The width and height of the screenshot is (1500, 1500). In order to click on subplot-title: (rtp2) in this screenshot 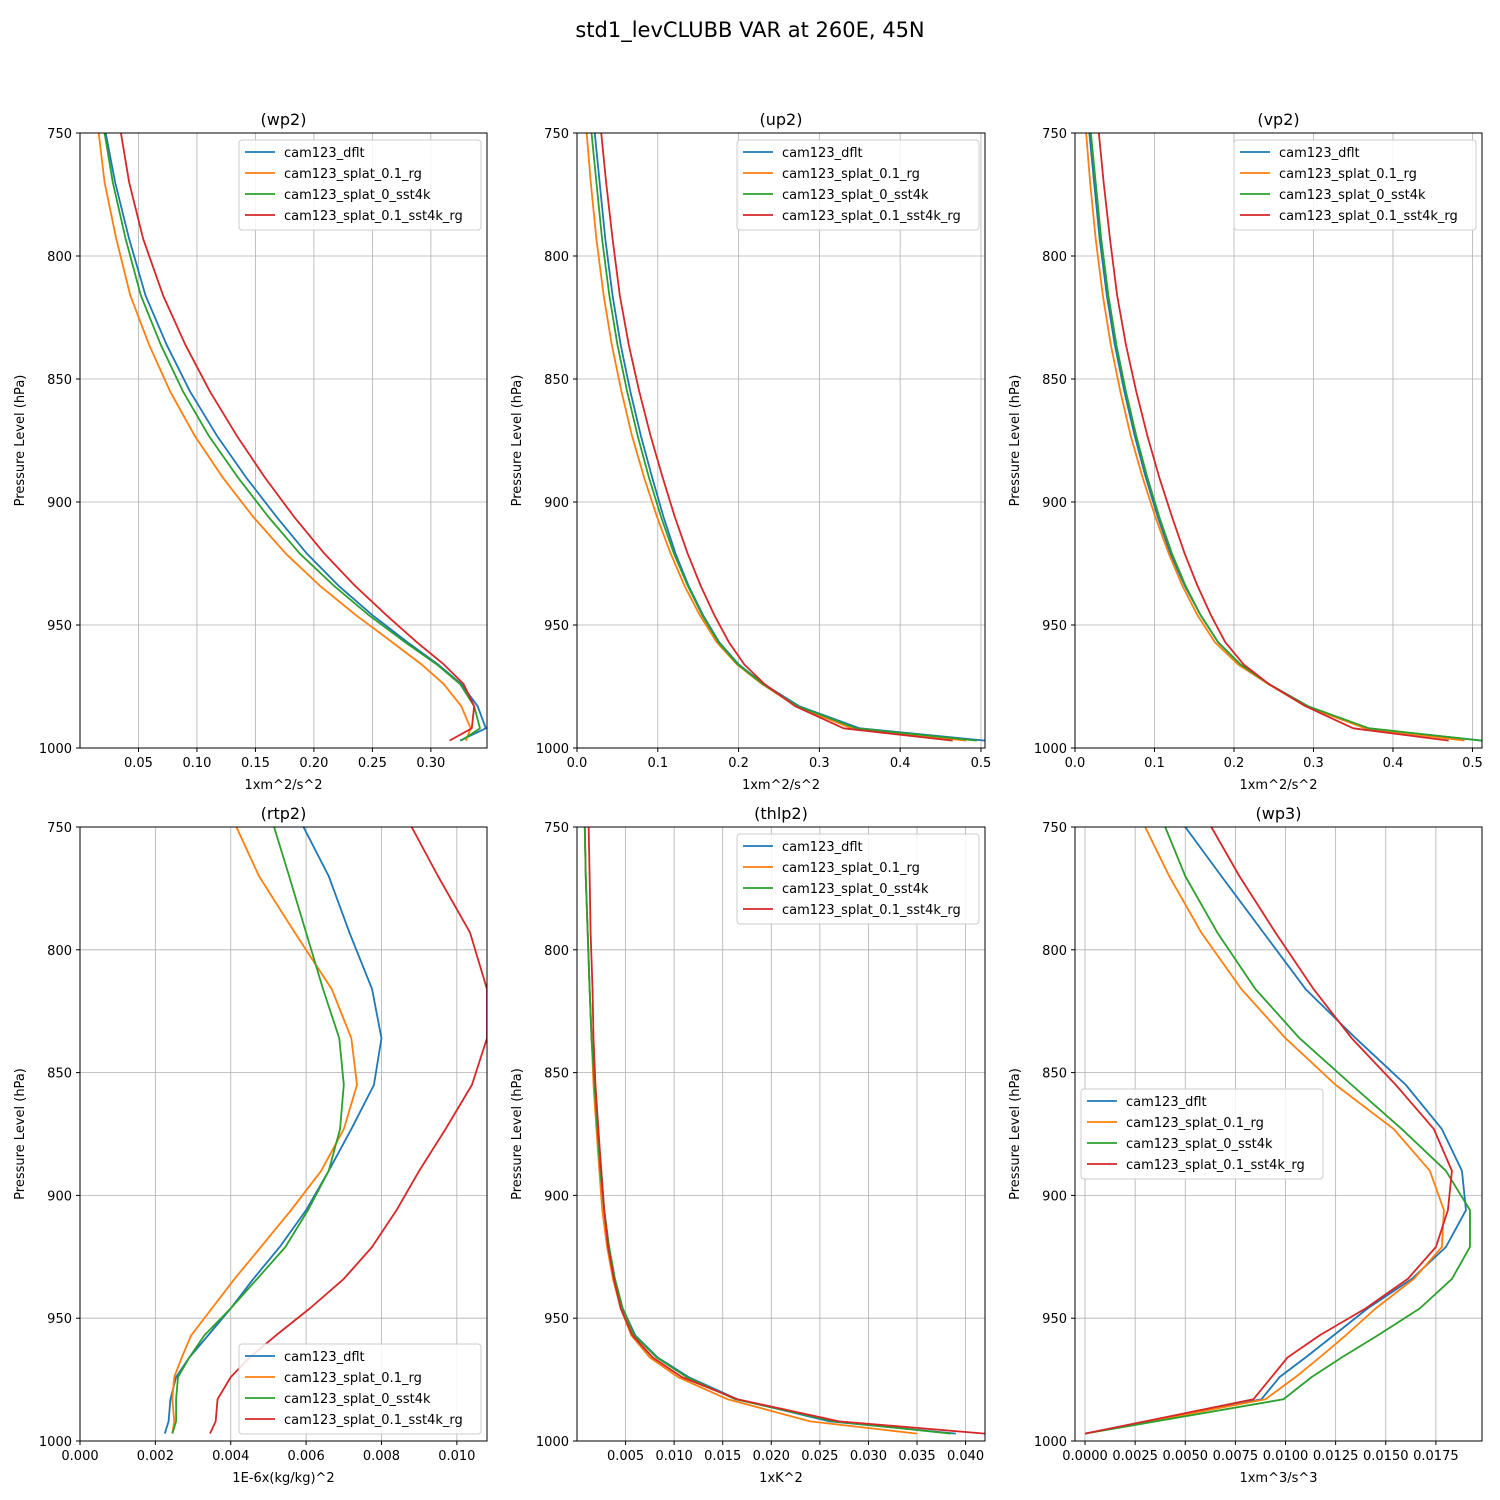, I will do `click(284, 813)`.